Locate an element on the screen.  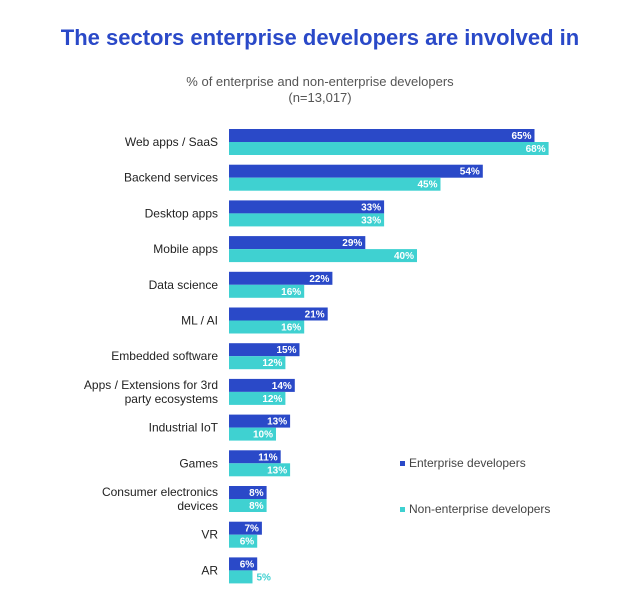
value-label-enterprise-web-apps-saas: 65% is located at coordinates (521, 136).